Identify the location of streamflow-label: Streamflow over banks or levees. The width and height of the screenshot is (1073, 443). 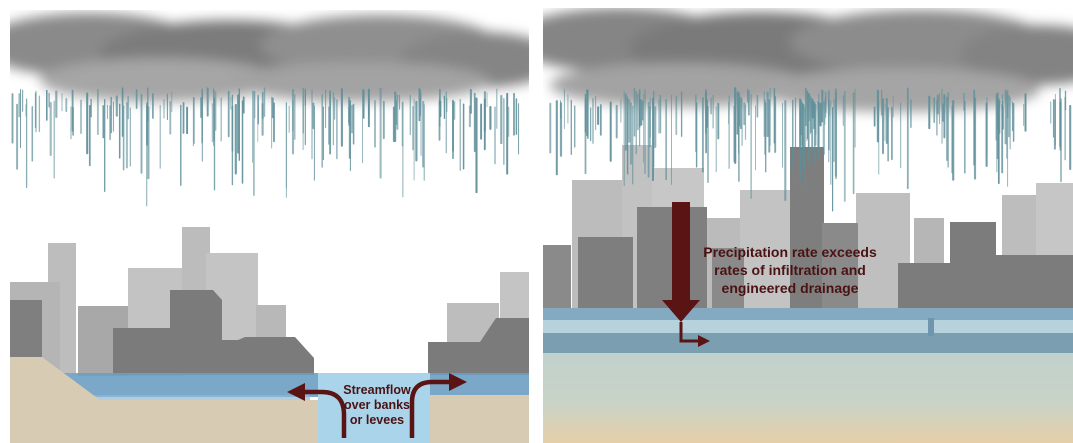
(377, 405).